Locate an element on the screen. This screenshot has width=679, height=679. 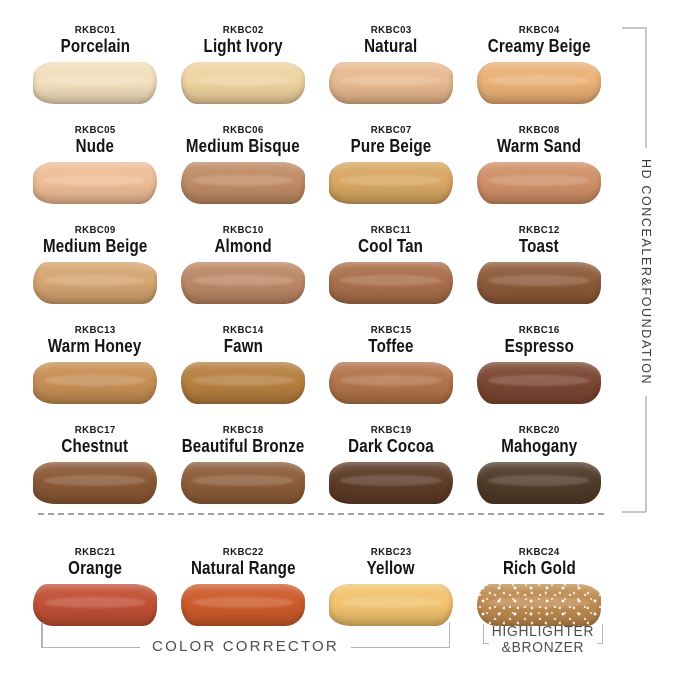
shade-code: RKBC22 is located at coordinates (243, 552).